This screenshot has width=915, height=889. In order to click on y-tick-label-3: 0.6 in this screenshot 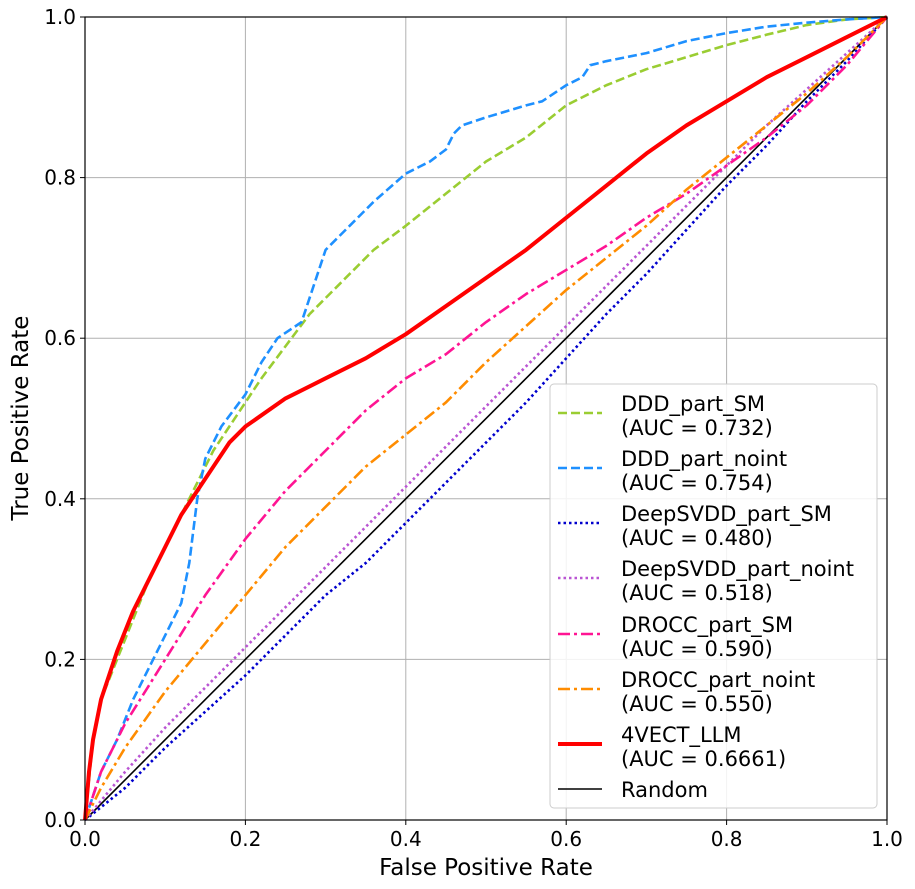, I will do `click(60, 338)`.